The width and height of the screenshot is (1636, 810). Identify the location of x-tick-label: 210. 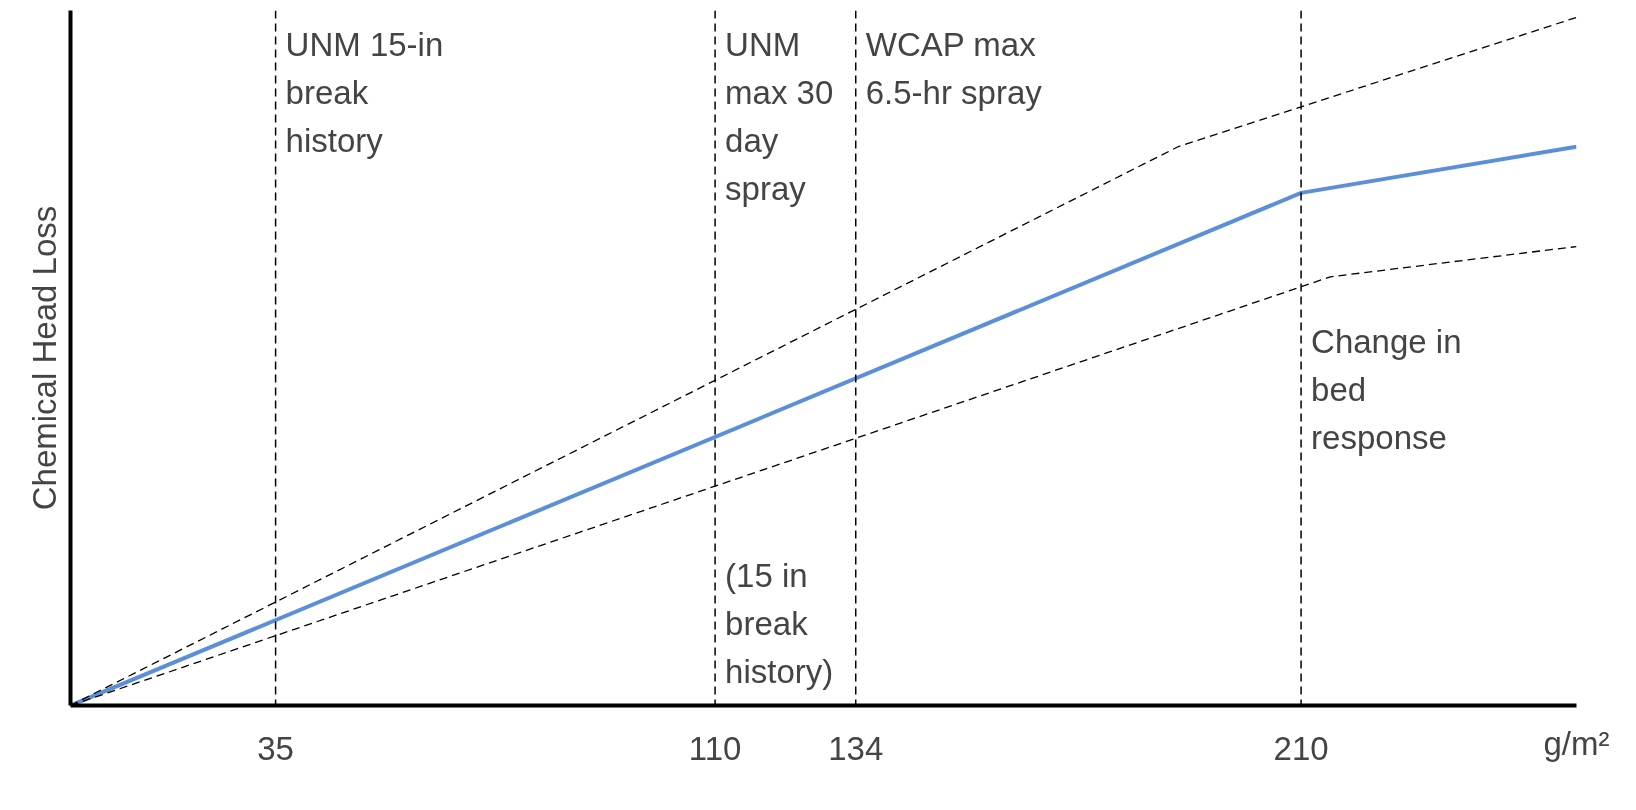
(1301, 748).